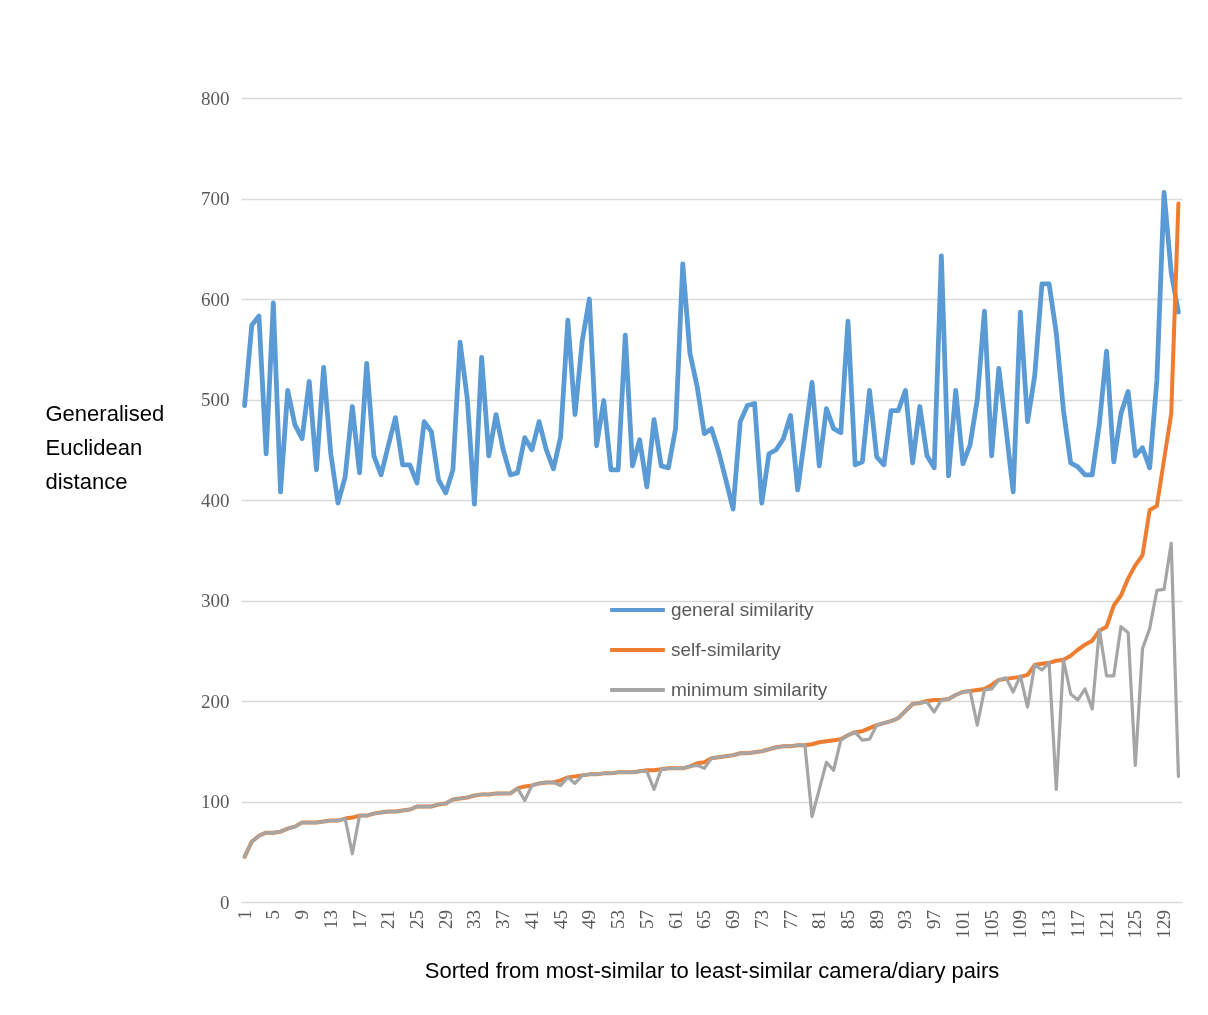 This screenshot has height=1015, width=1208. Describe the element at coordinates (1077, 924) in the screenshot. I see `x-tick-label: 117` at that location.